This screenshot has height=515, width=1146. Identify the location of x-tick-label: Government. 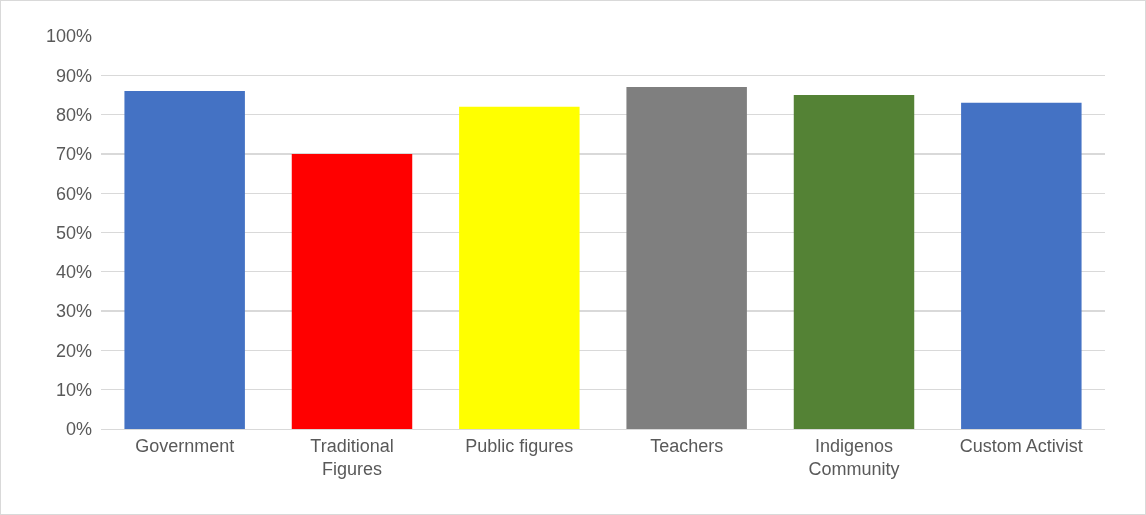
(185, 445).